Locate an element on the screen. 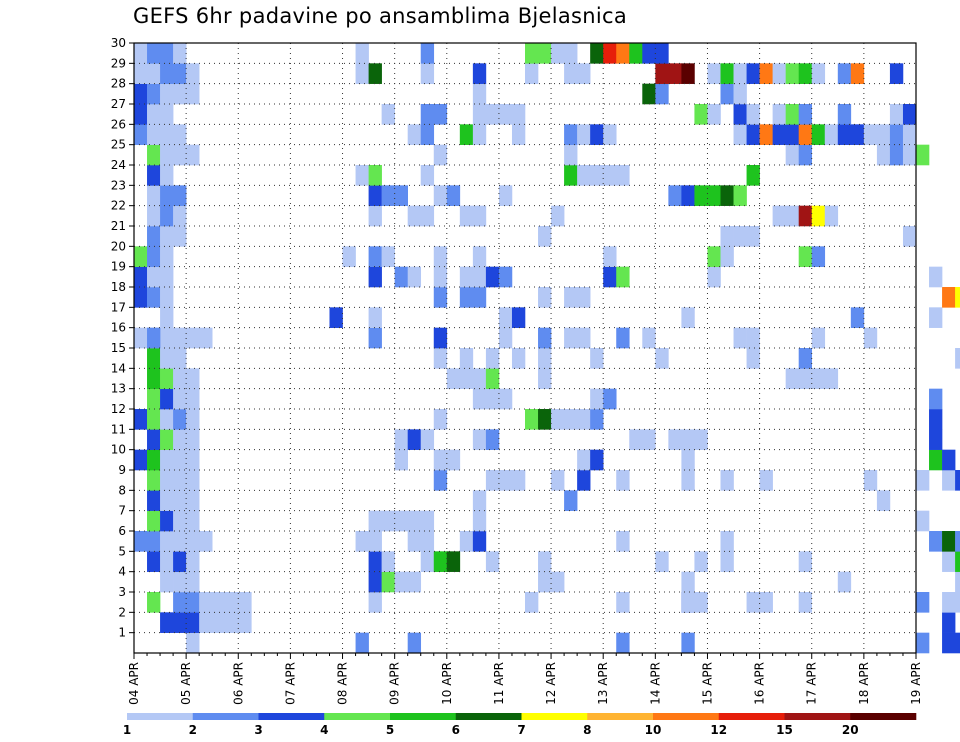 Image resolution: width=960 pixels, height=742 pixels. colorbar-label-12: 12 is located at coordinates (718, 730).